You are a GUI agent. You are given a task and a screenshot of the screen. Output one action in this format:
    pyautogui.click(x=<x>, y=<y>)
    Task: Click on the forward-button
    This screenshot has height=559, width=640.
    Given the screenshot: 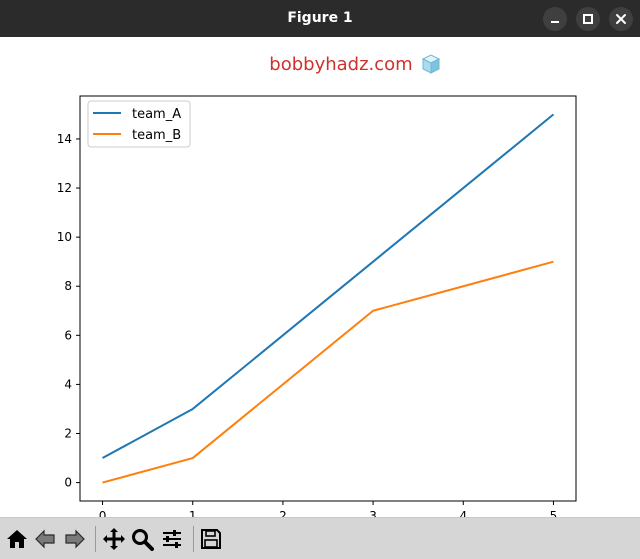 What is the action you would take?
    pyautogui.click(x=75, y=539)
    